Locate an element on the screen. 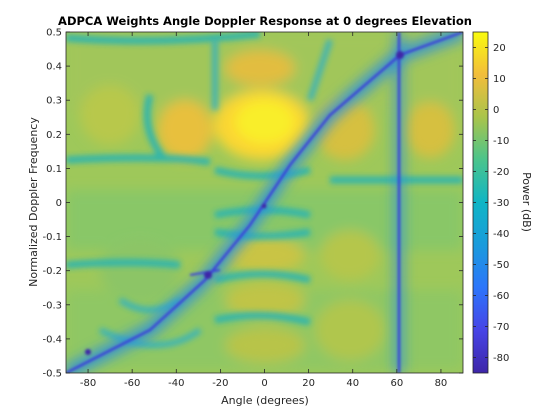 The height and width of the screenshot is (420, 560). colorbar-tick-label: 10 is located at coordinates (499, 79).